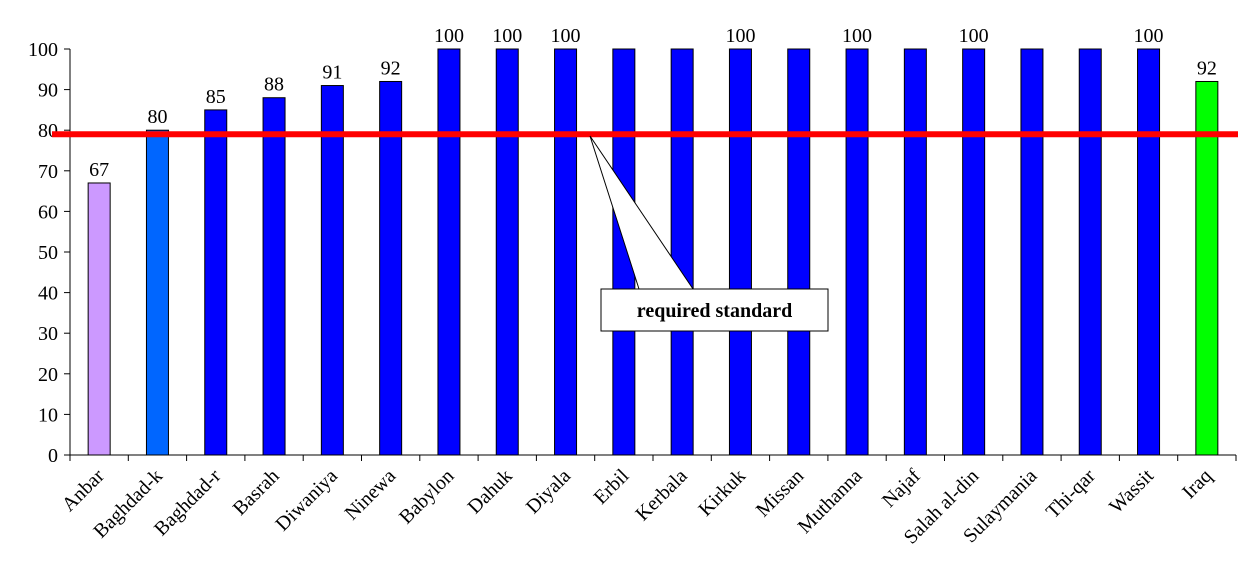 The height and width of the screenshot is (582, 1238). I want to click on y-tick-label: 60, so click(48, 212).